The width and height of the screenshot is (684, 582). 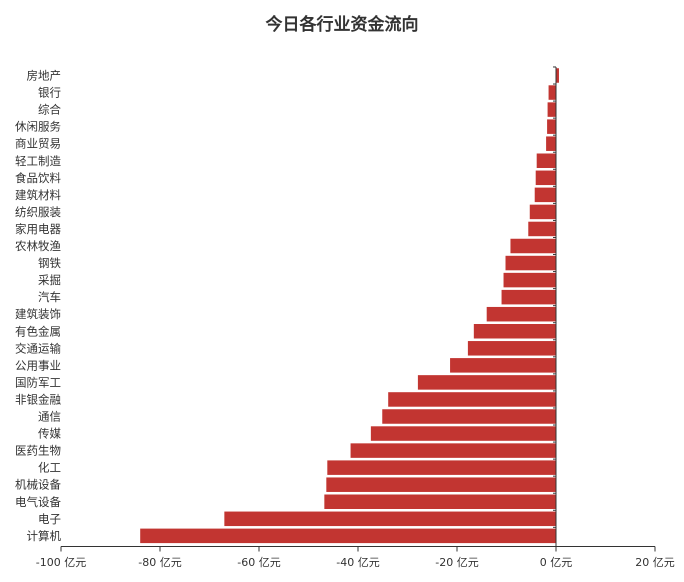 What do you see at coordinates (258, 562) in the screenshot?
I see `x-tick-label: -60 亿元` at bounding box center [258, 562].